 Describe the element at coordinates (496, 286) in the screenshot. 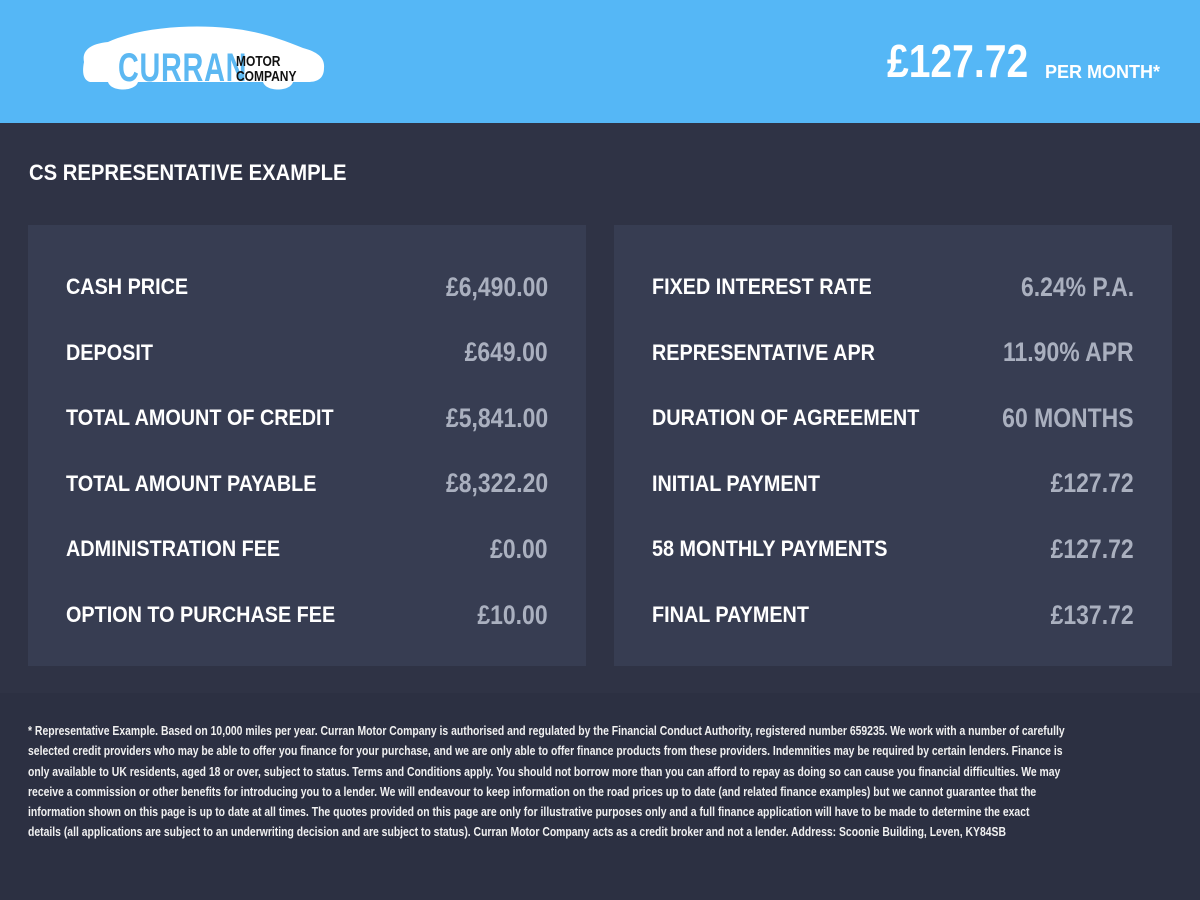

I see `row-value: £6,490.00` at that location.